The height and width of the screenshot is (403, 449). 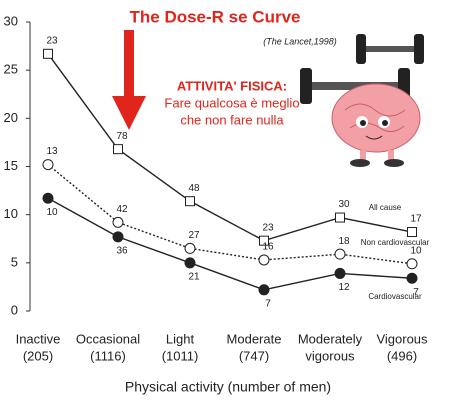 What do you see at coordinates (268, 247) in the screenshot?
I see `count-label: 16` at bounding box center [268, 247].